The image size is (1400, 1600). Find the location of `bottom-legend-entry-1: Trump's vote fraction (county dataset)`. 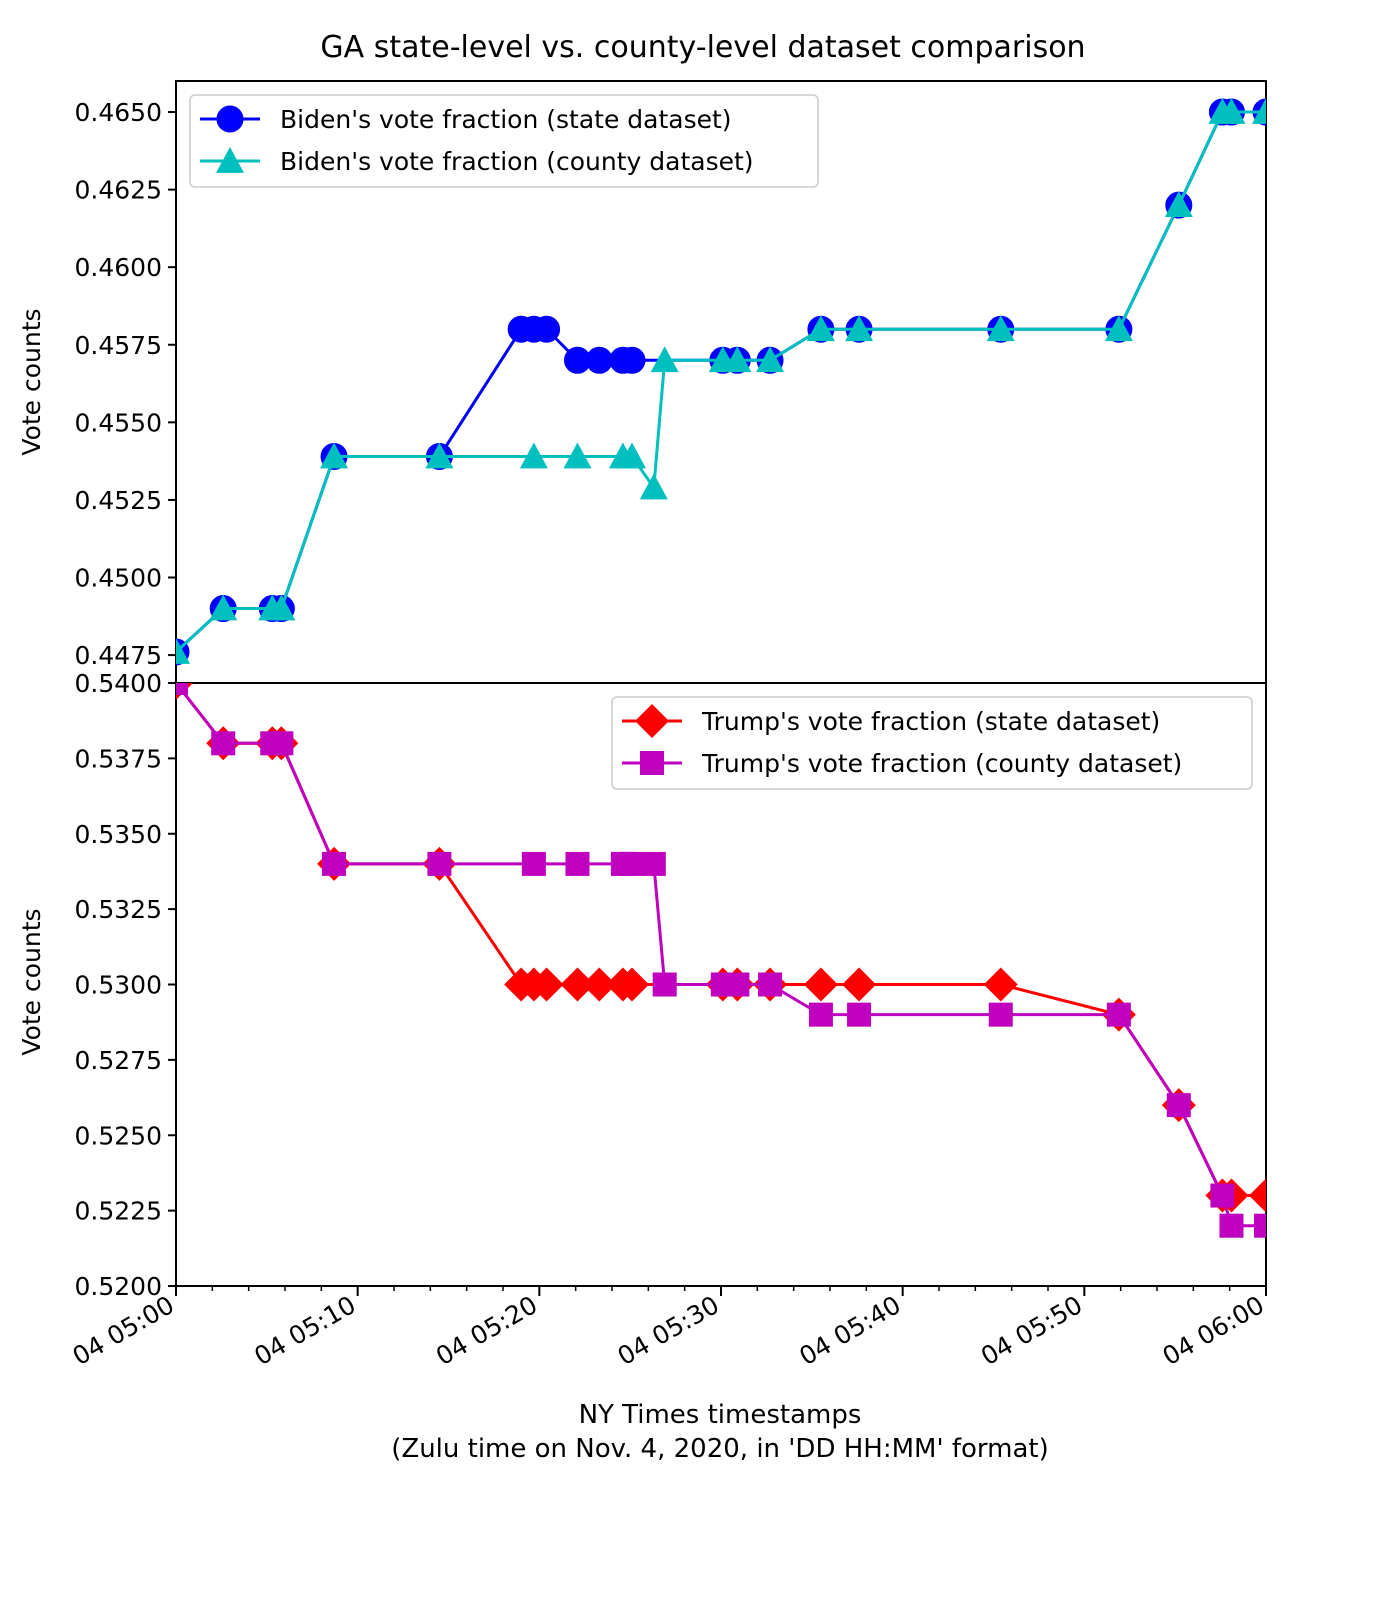

bottom-legend-entry-1: Trump's vote fraction (county dataset) is located at coordinates (902, 763).